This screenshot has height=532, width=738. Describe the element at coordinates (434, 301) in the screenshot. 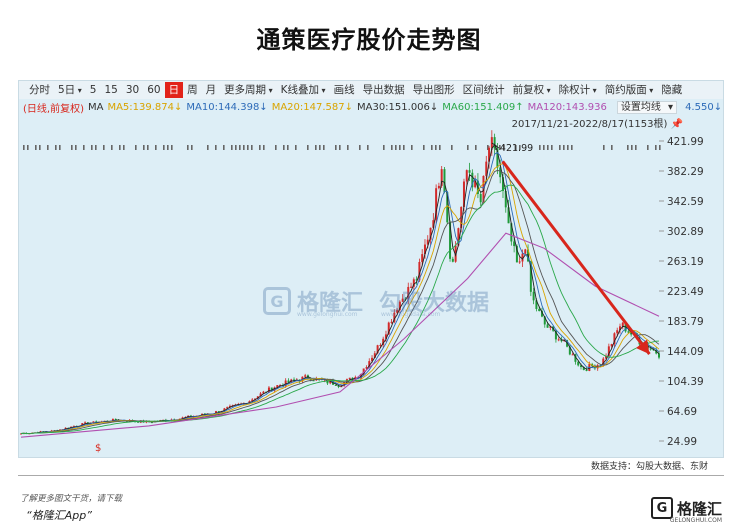

I see `watermark-gogudata: 勾股大数据 www.gogudata.com` at that location.